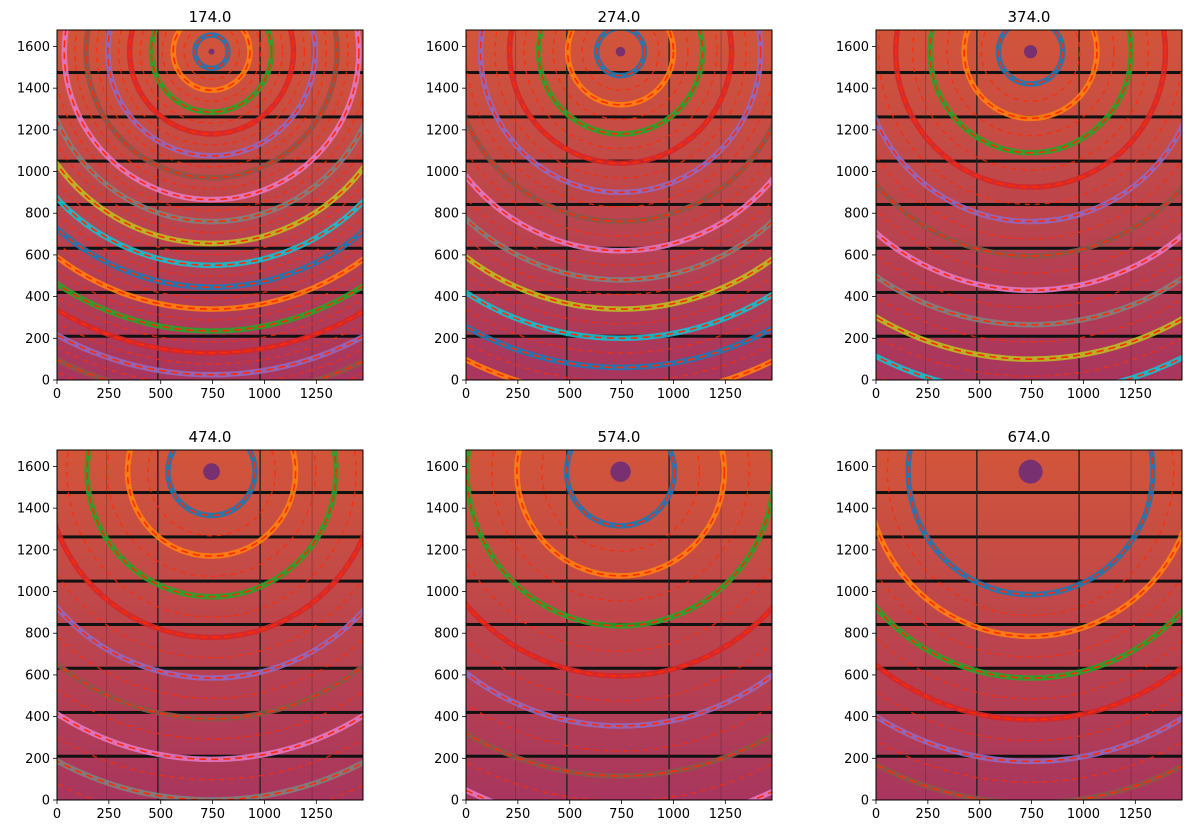 The height and width of the screenshot is (834, 1193). Describe the element at coordinates (37, 214) in the screenshot. I see `y-tick-label: 800` at that location.